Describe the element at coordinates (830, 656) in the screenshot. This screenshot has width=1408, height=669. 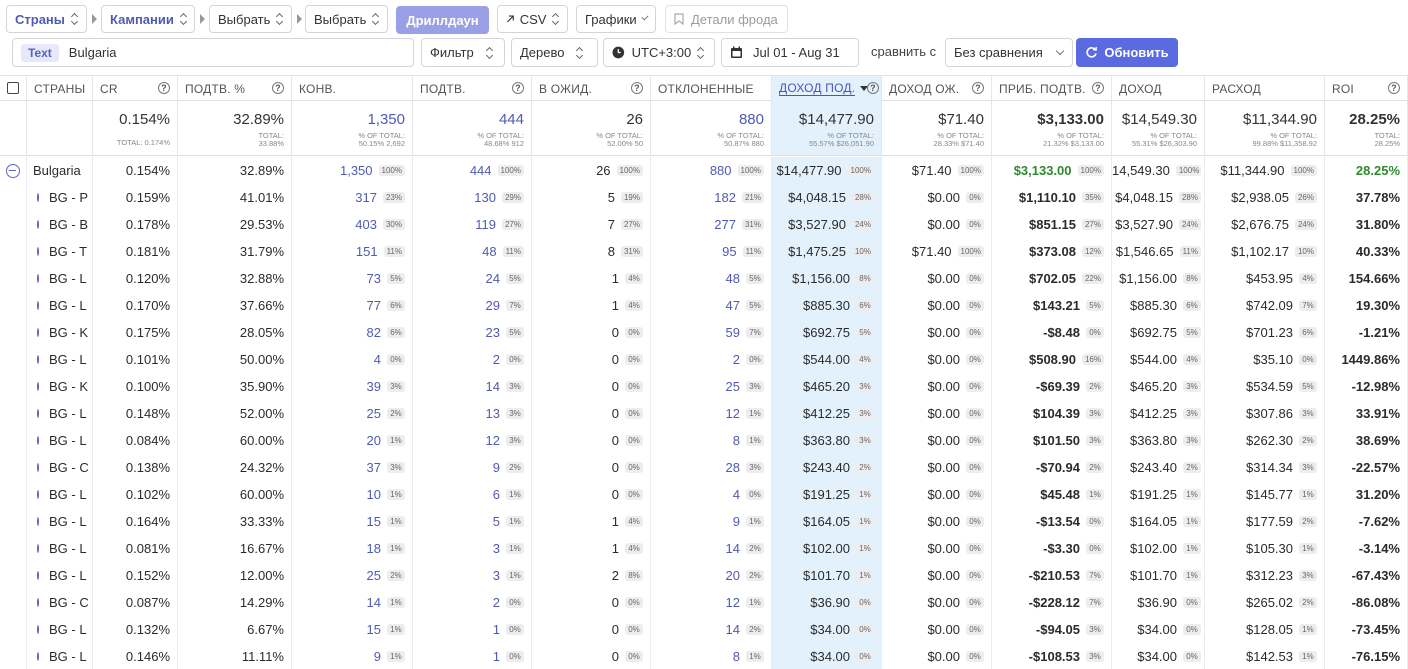
I see `cell-value: $34.00` at that location.